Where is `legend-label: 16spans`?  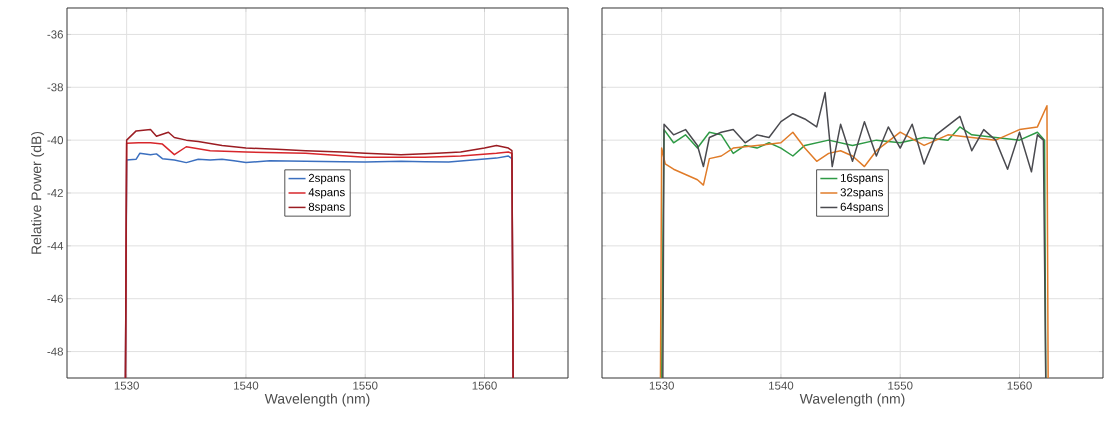 legend-label: 16spans is located at coordinates (861, 179).